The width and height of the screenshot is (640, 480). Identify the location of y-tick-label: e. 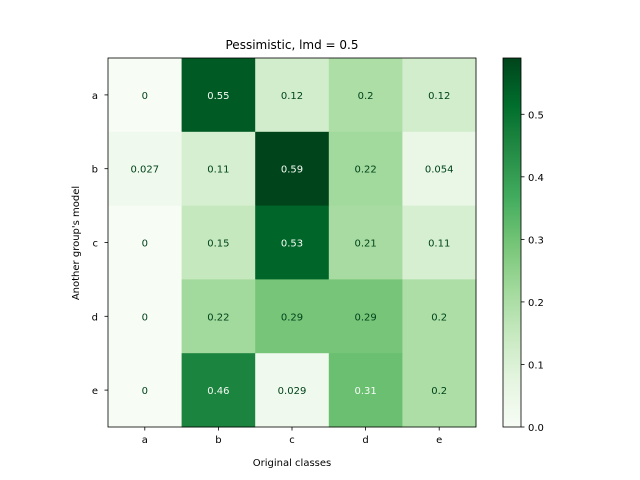
(95, 391).